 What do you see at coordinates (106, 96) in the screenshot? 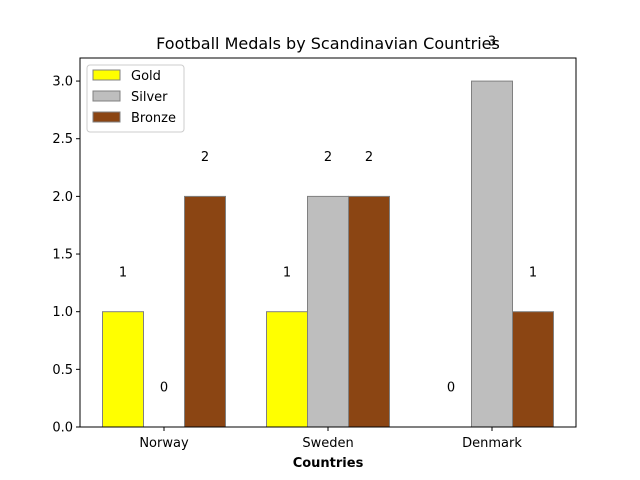
I see `legend-swatch-silver` at bounding box center [106, 96].